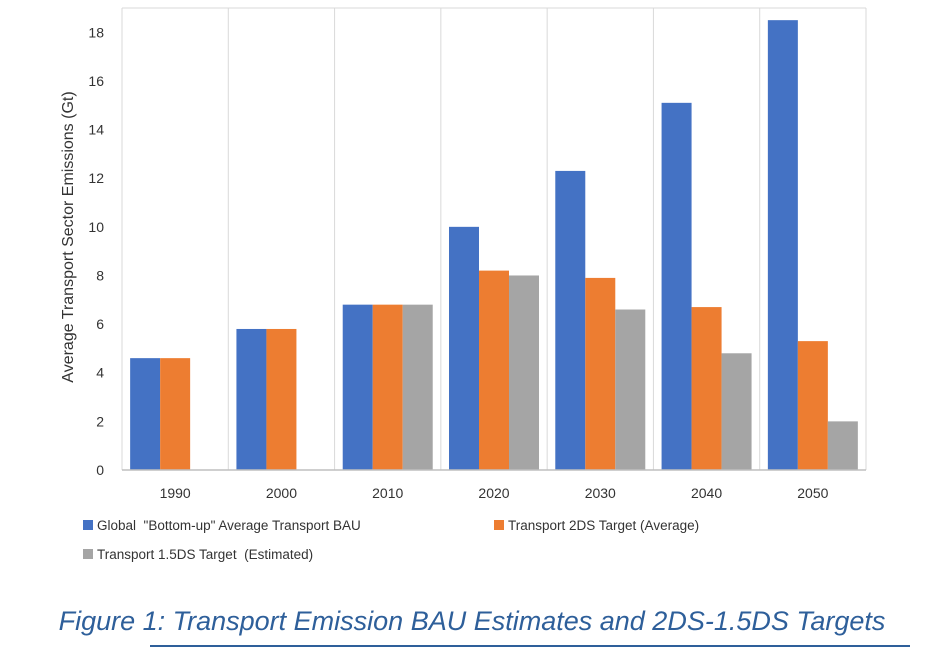 Image resolution: width=944 pixels, height=651 pixels. What do you see at coordinates (706, 493) in the screenshot?
I see `x-tick-label: 2040` at bounding box center [706, 493].